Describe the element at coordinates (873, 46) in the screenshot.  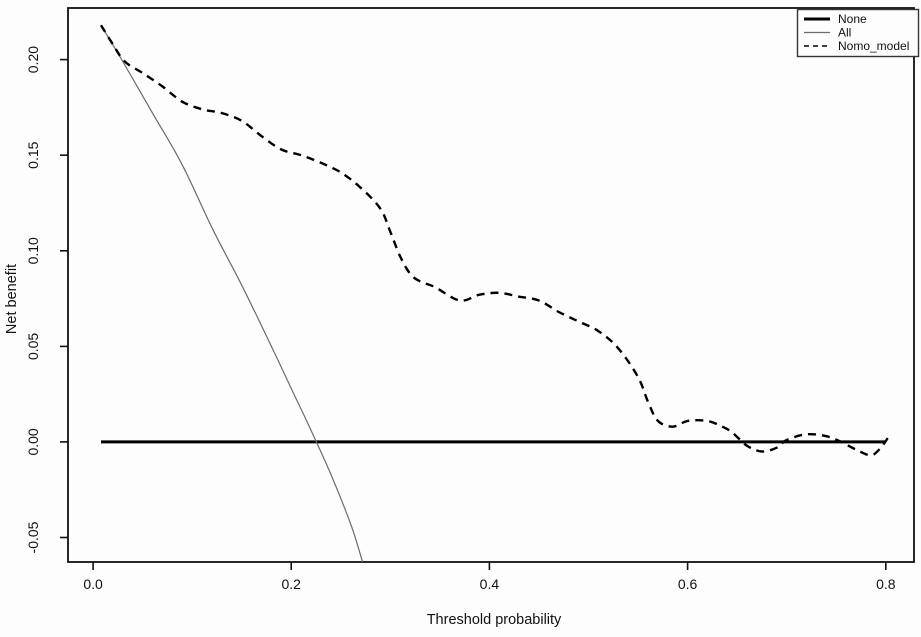
I see `legend-item-label: Nomo_model` at that location.